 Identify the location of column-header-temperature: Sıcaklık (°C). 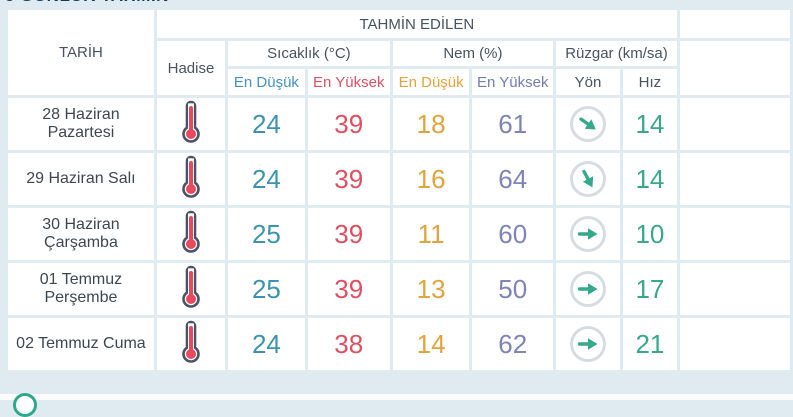
(309, 53).